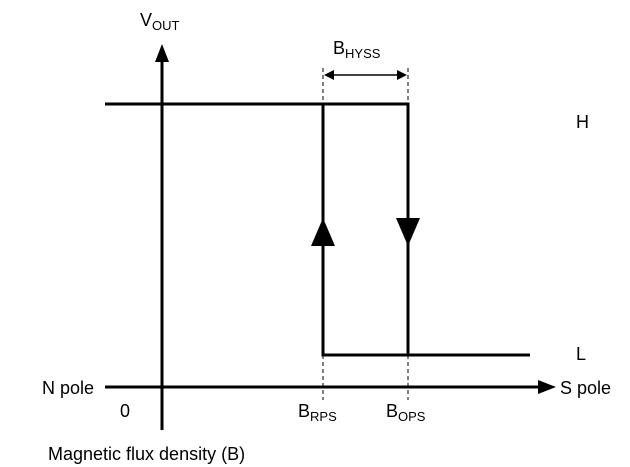 This screenshot has width=630, height=467. What do you see at coordinates (146, 454) in the screenshot?
I see `x-caption: Magnetic flux density (B)` at bounding box center [146, 454].